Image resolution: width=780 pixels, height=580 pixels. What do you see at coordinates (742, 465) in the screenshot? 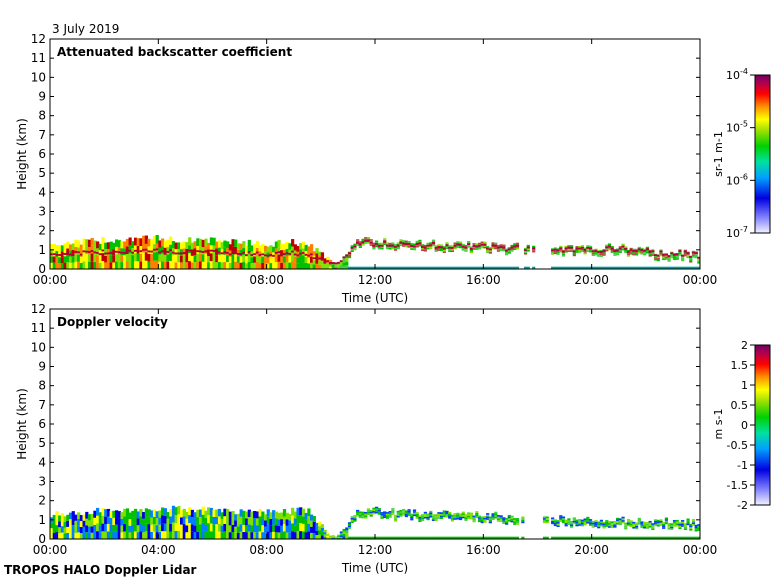
I see `velocity-colorbar-tick-label: -1` at bounding box center [742, 465].